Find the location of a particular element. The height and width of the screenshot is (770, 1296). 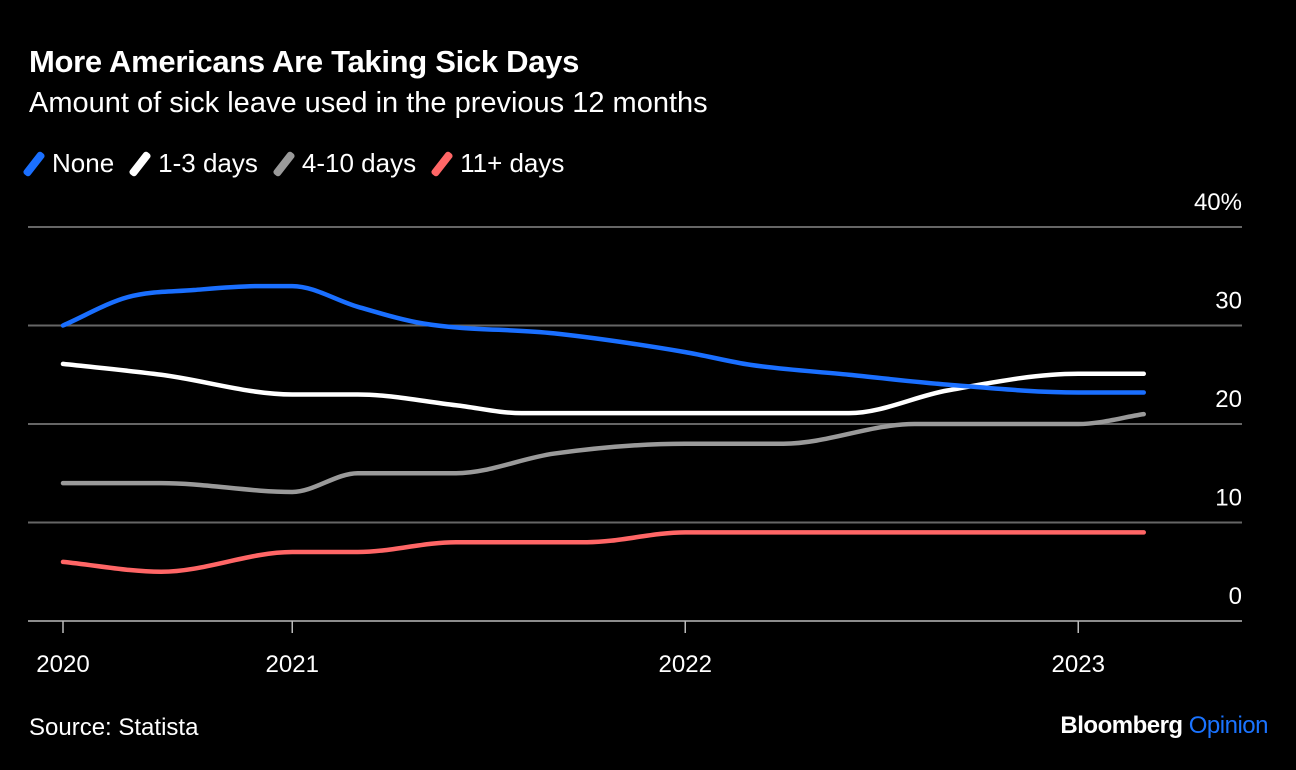

series-line-11-days is located at coordinates (603, 552).